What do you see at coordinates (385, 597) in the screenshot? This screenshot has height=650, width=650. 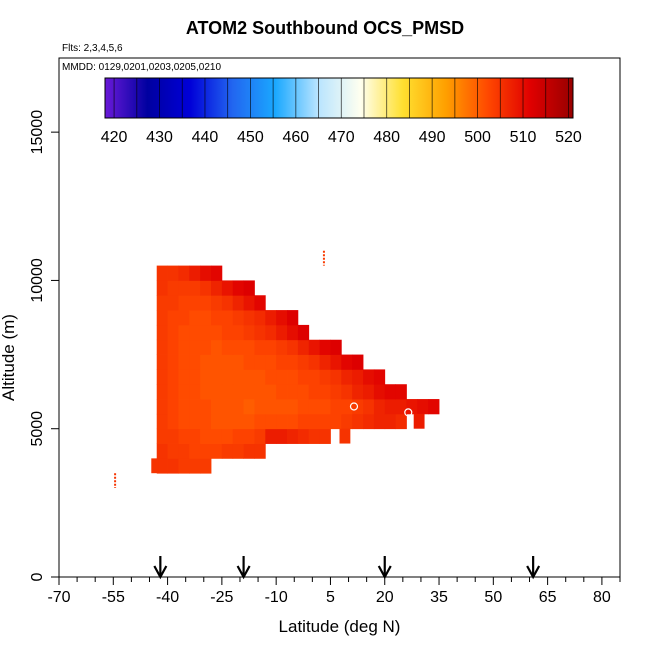 I see `x-tick-label: 20` at bounding box center [385, 597].